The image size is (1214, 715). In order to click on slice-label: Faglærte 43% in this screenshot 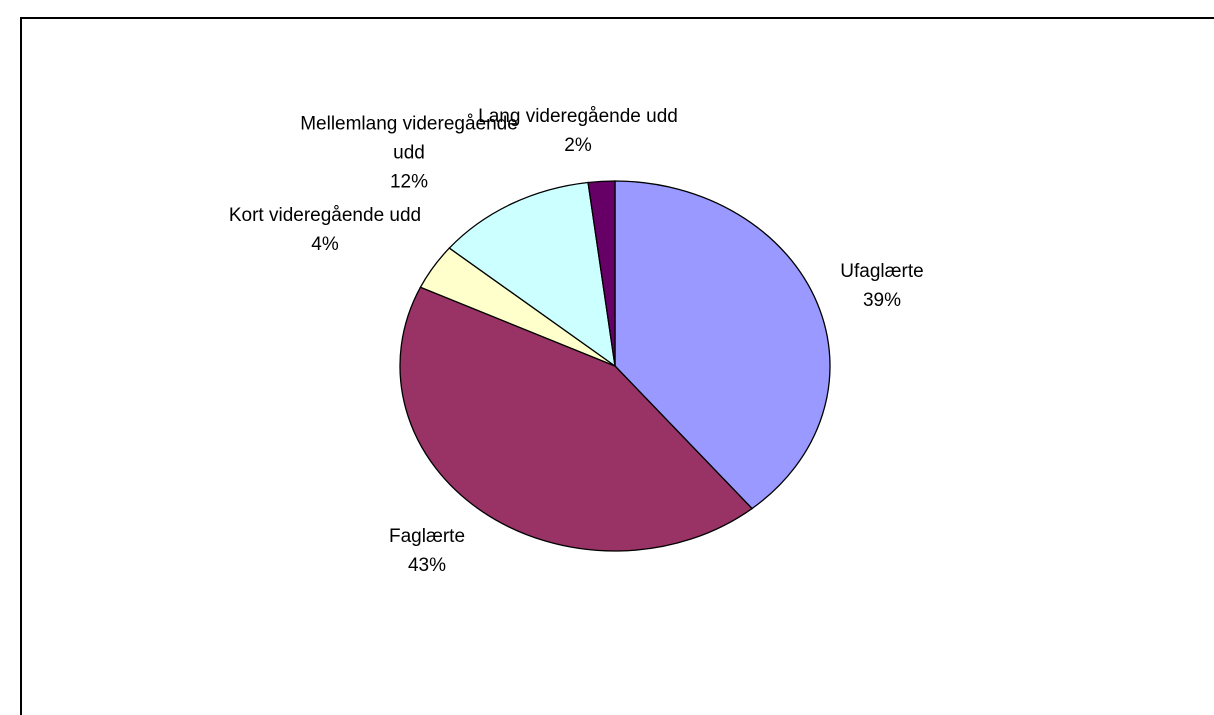, I will do `click(427, 551)`.